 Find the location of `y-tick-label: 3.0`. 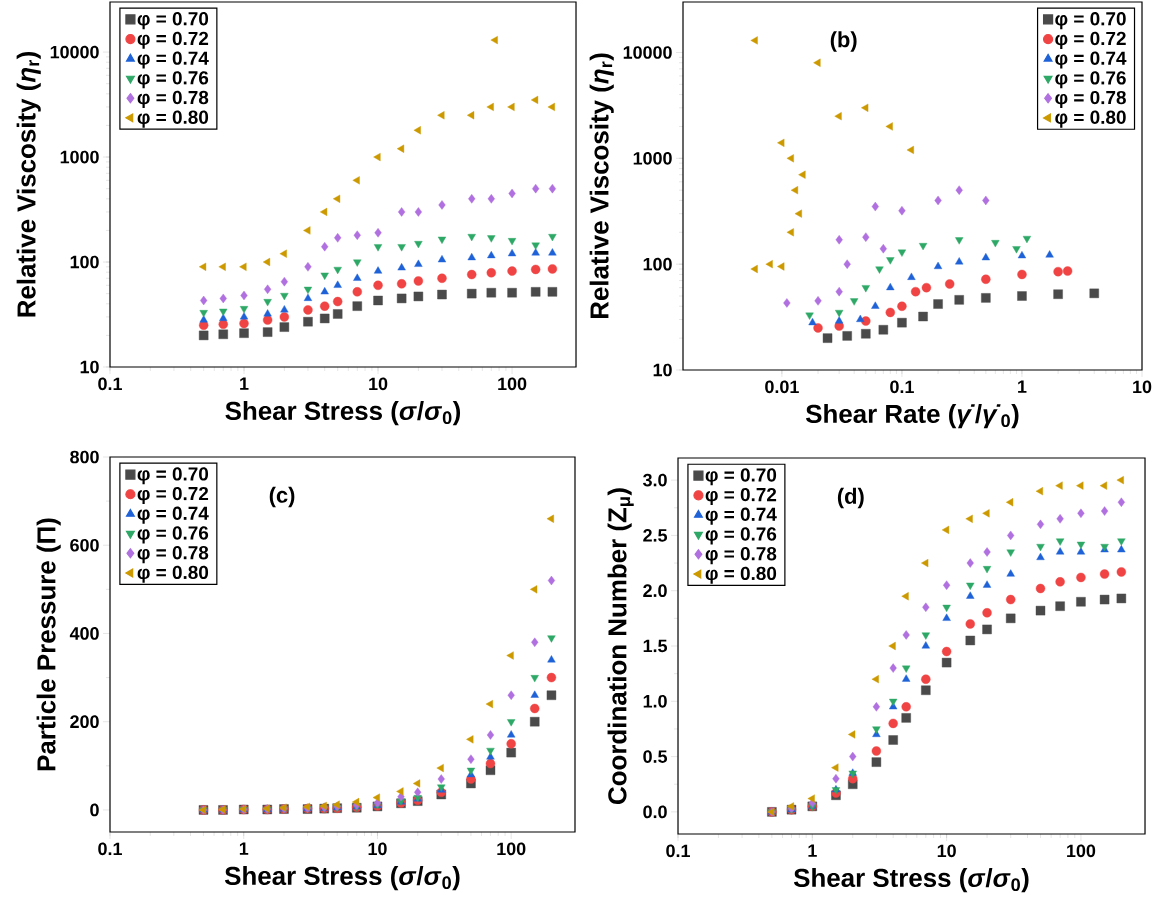

y-tick-label: 3.0 is located at coordinates (655, 480).